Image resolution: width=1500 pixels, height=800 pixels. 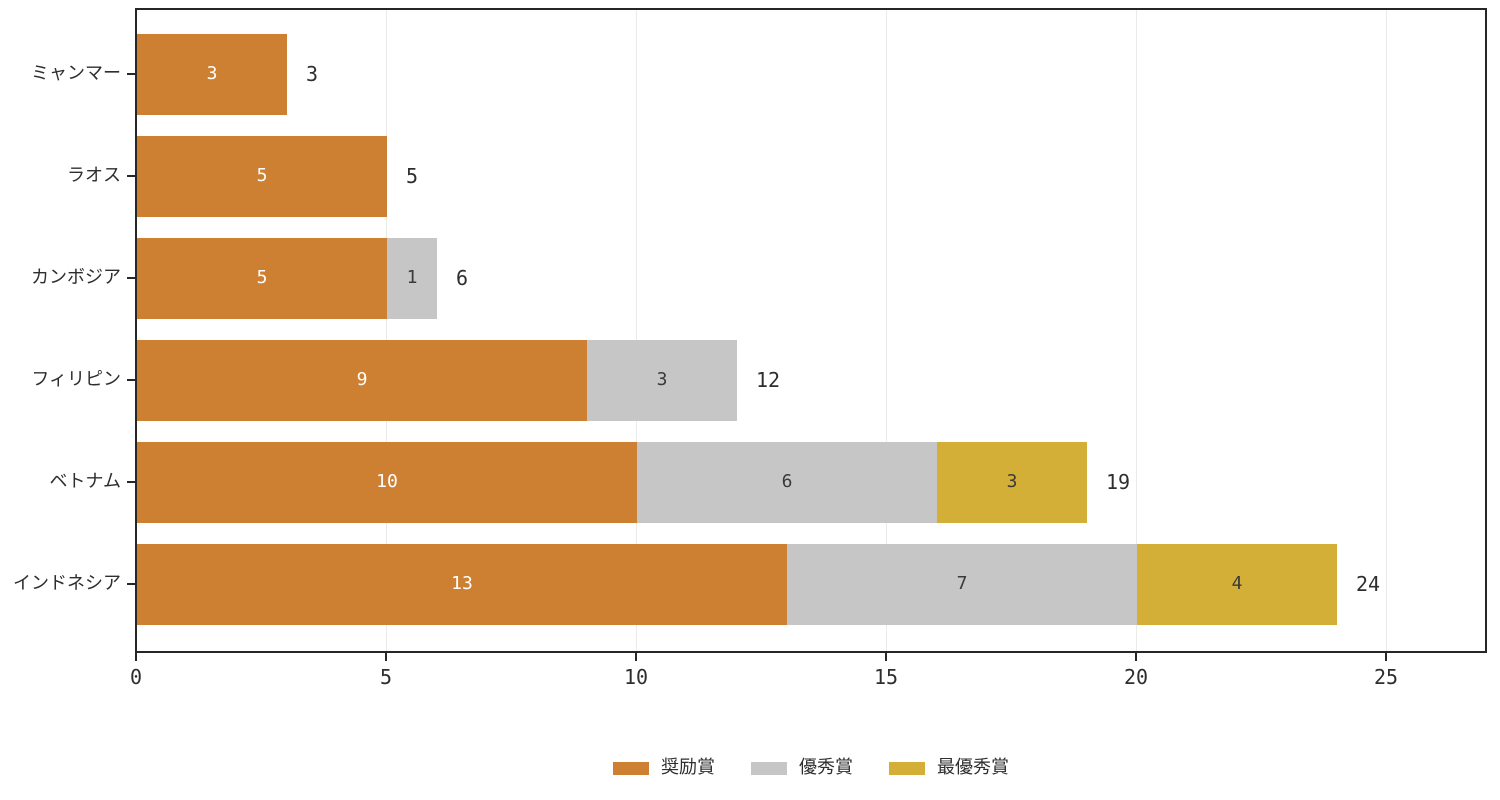 I want to click on segment-value-label: 13, so click(x=462, y=583).